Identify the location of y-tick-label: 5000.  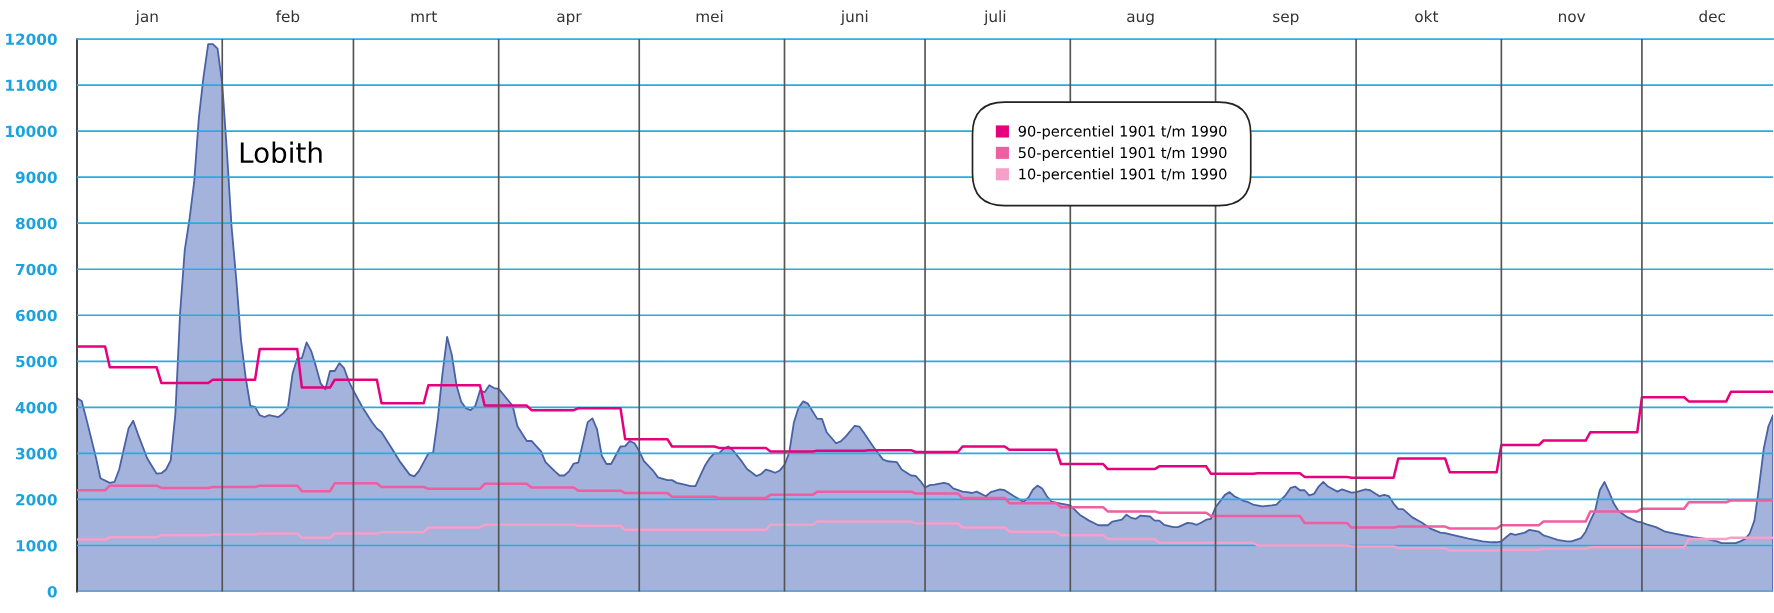
(36, 361).